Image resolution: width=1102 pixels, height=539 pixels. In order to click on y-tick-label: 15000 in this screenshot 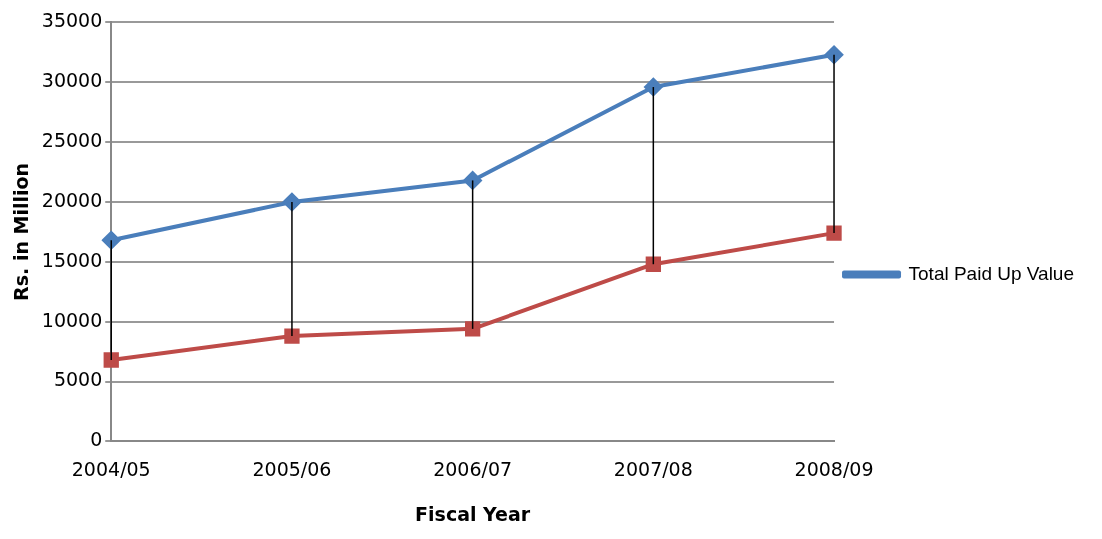, I will do `click(72, 259)`.